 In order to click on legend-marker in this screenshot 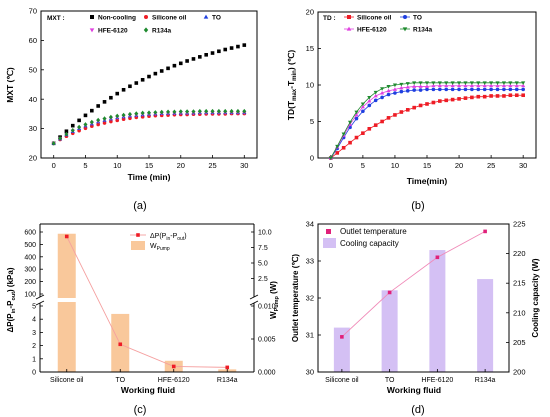, I will do `click(146, 30)`.